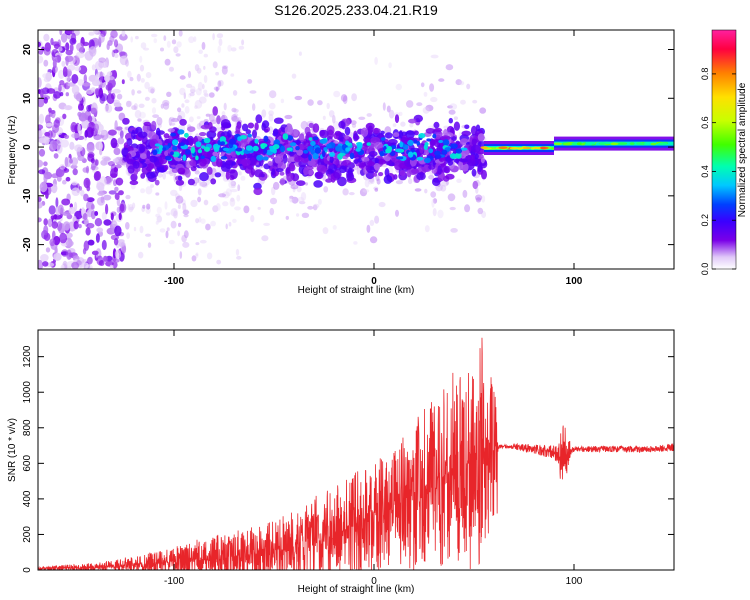 This screenshot has width=750, height=600. What do you see at coordinates (724, 149) in the screenshot?
I see `colorbar-frame` at bounding box center [724, 149].